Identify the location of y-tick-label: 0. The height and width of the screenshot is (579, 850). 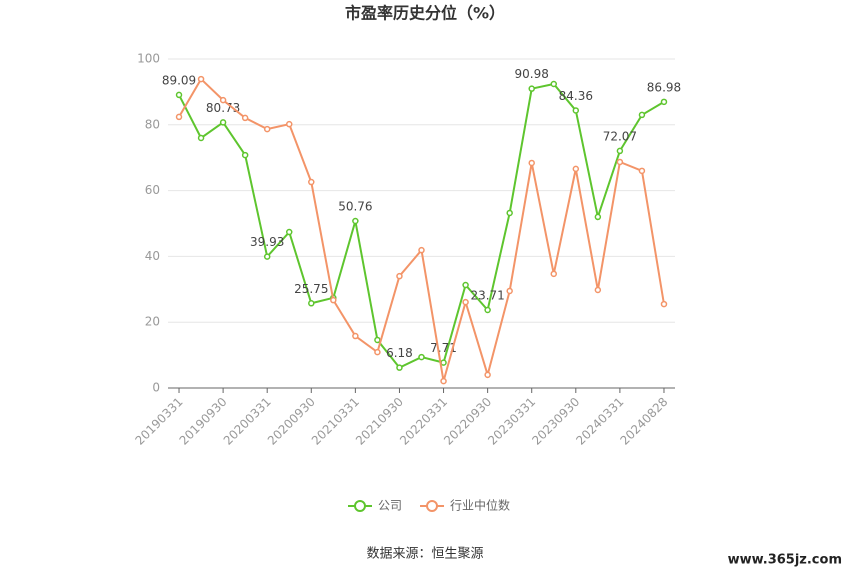
(156, 388).